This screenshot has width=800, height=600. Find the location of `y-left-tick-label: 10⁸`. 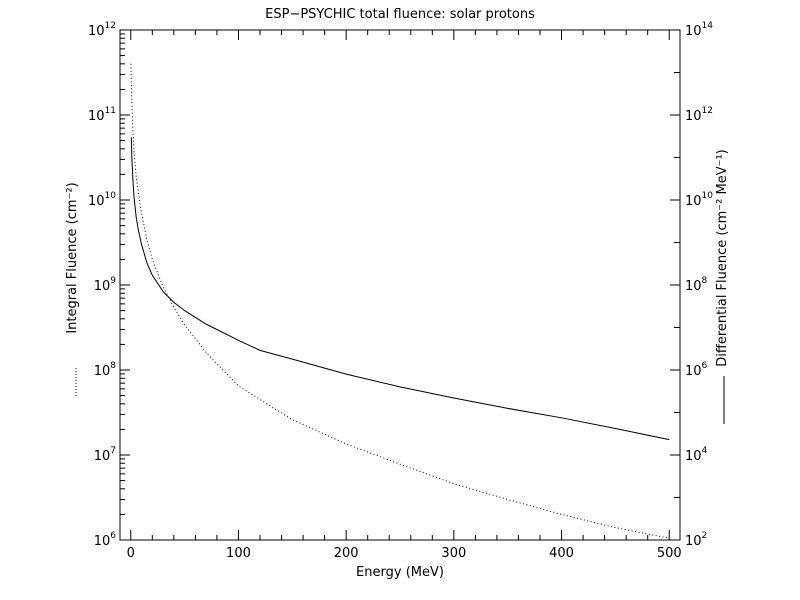

y-left-tick-label: 10⁸ is located at coordinates (105, 370).